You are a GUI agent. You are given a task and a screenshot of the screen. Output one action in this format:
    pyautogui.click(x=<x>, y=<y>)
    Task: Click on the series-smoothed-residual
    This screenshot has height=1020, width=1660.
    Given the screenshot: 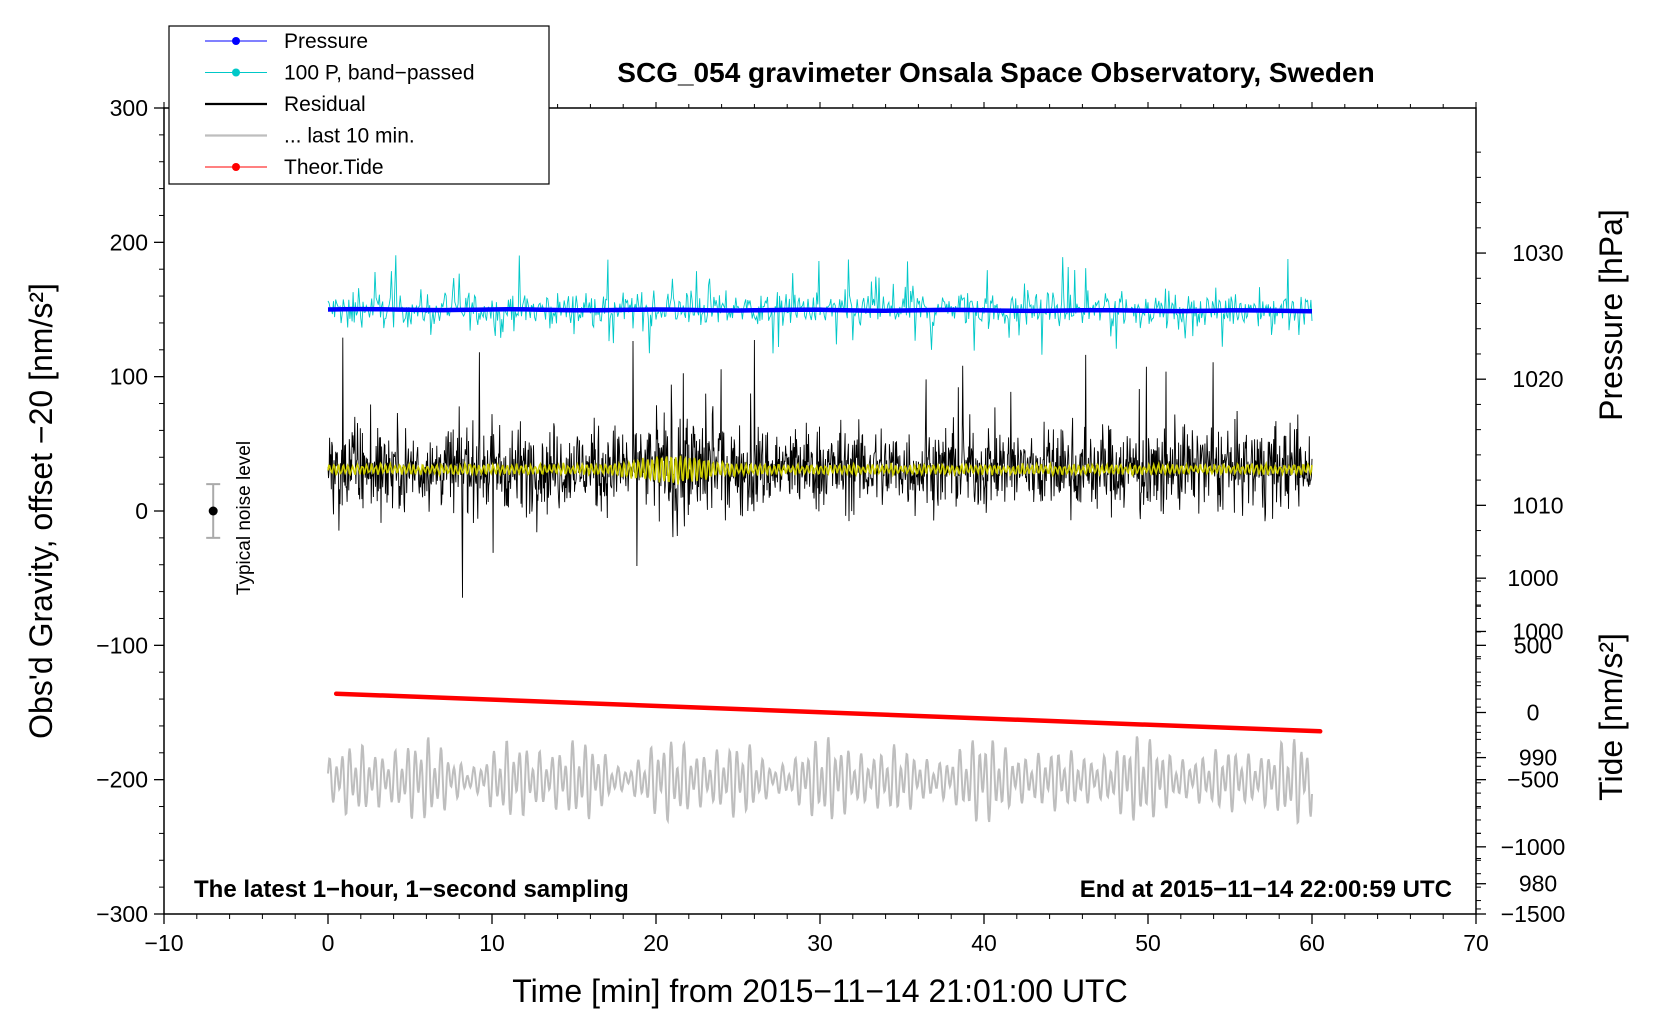 What is the action you would take?
    pyautogui.click(x=820, y=470)
    